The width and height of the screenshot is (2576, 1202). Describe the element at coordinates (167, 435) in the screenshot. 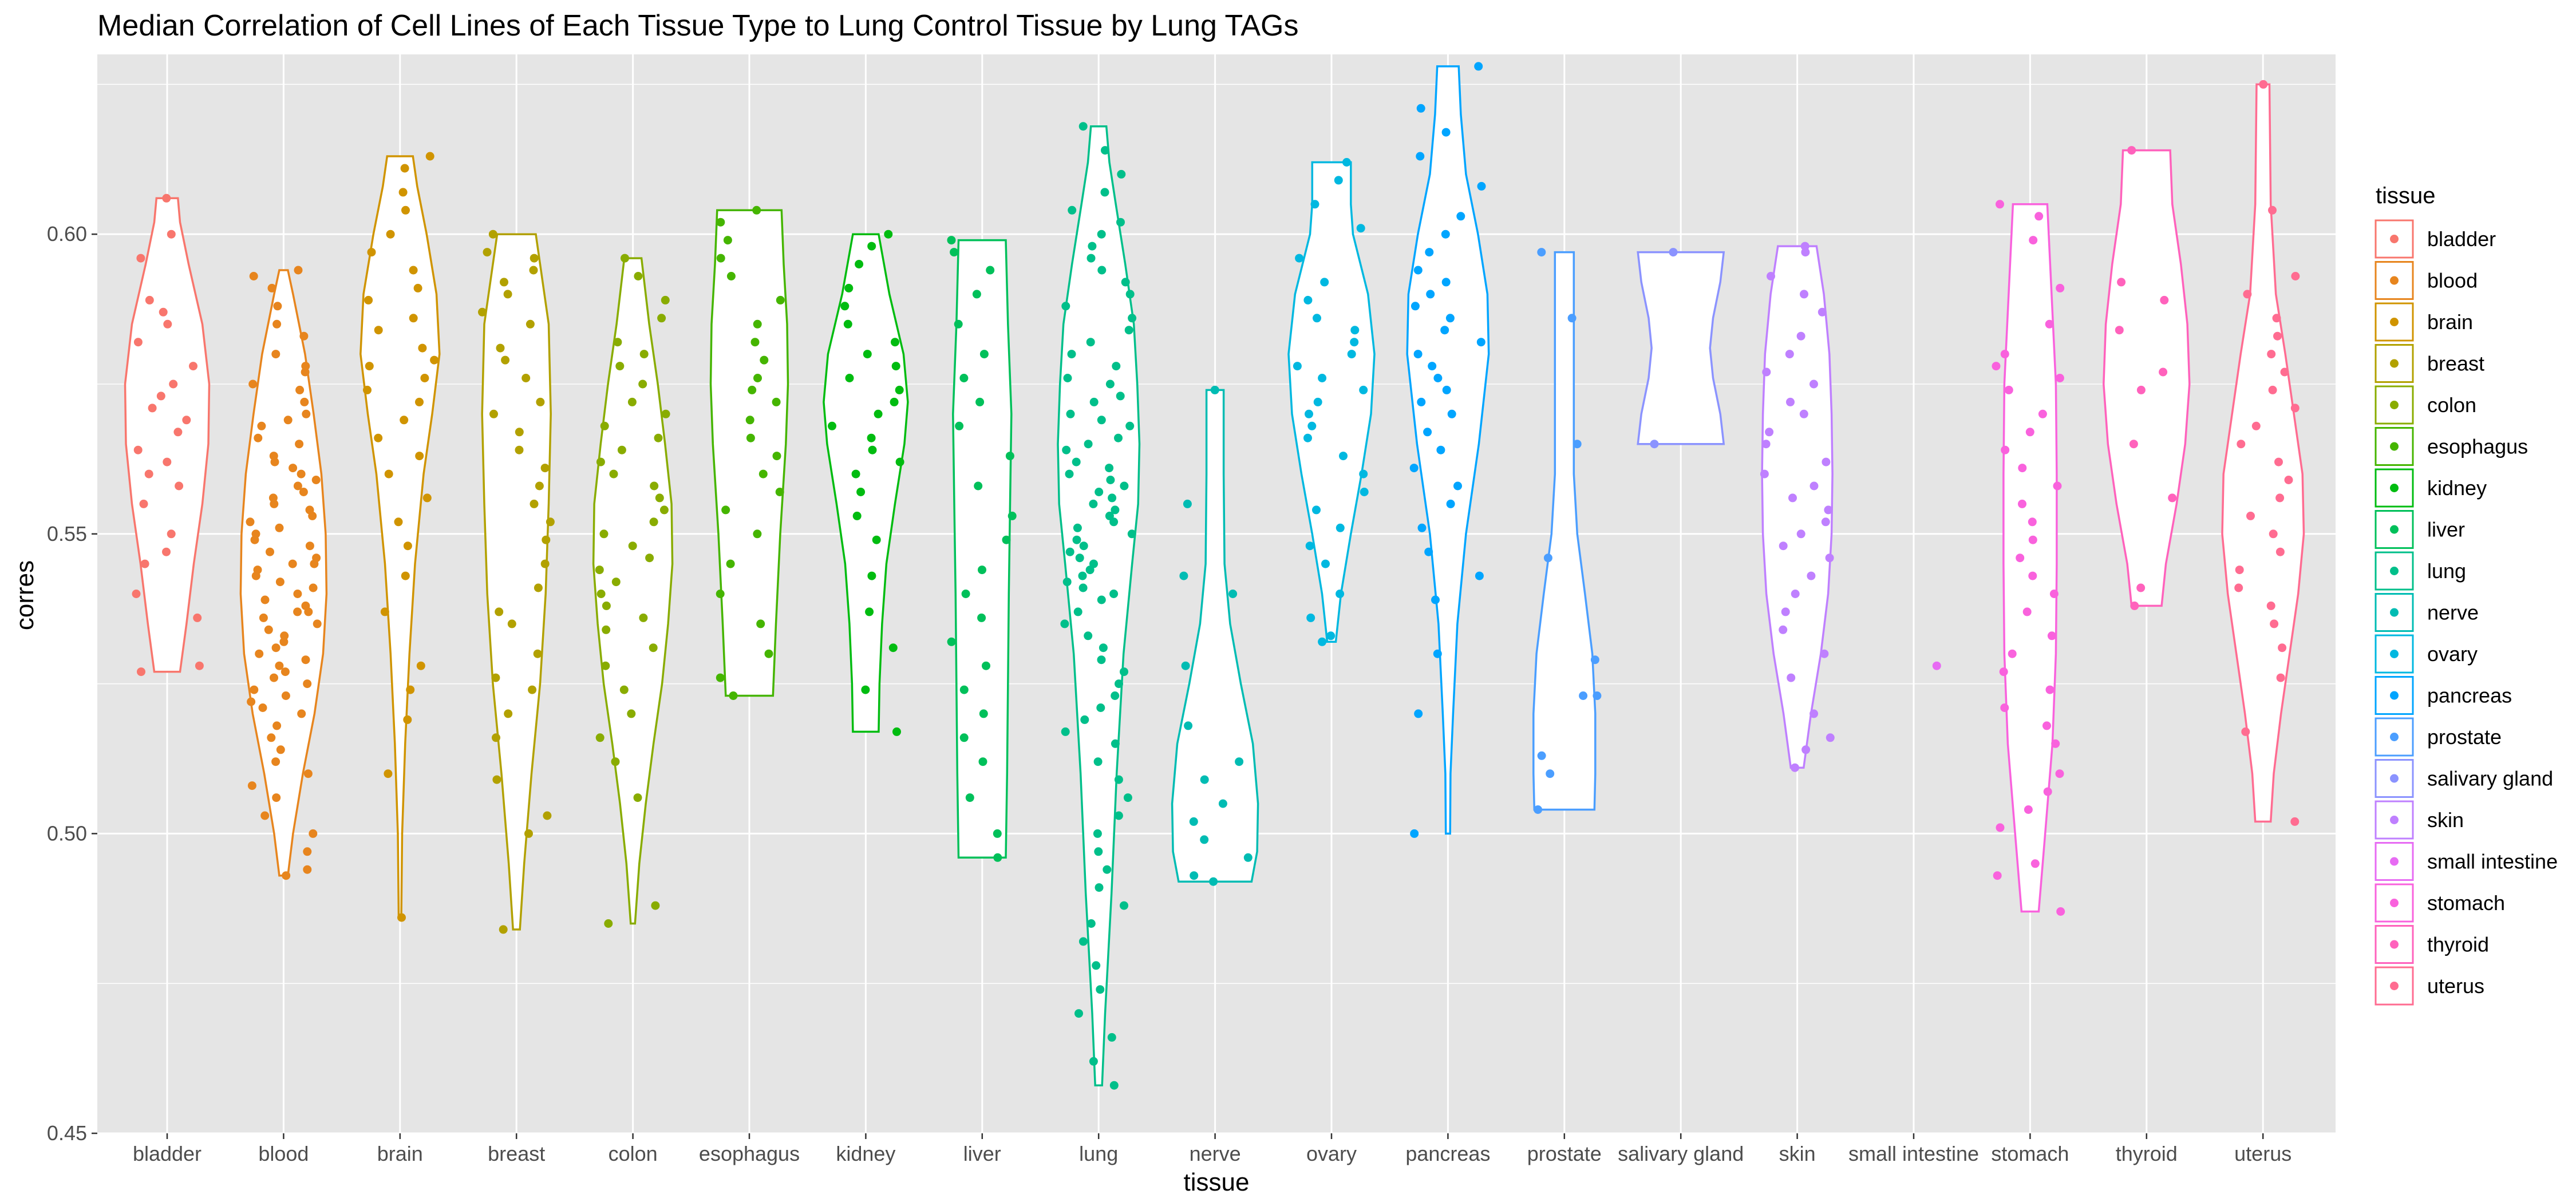

I see `violin-bladder` at that location.